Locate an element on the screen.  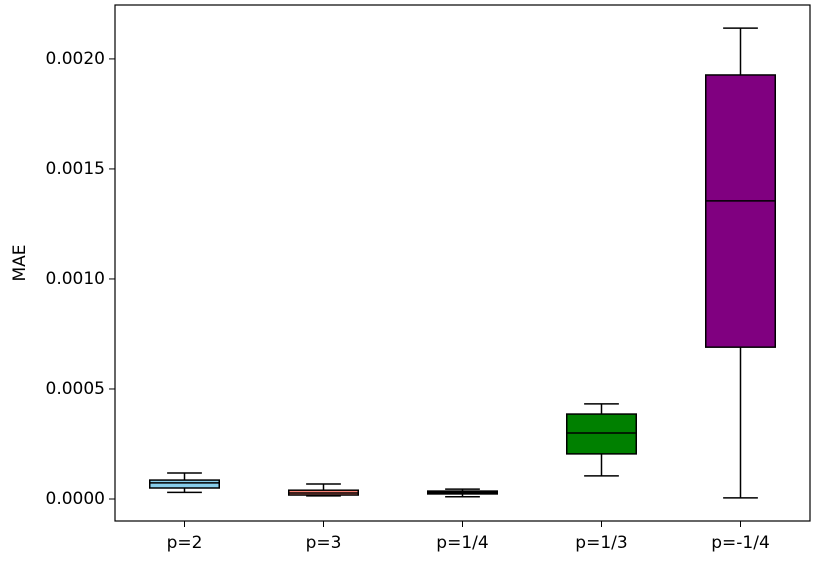
y-tick-label: 0.0000 is located at coordinates (75, 499).